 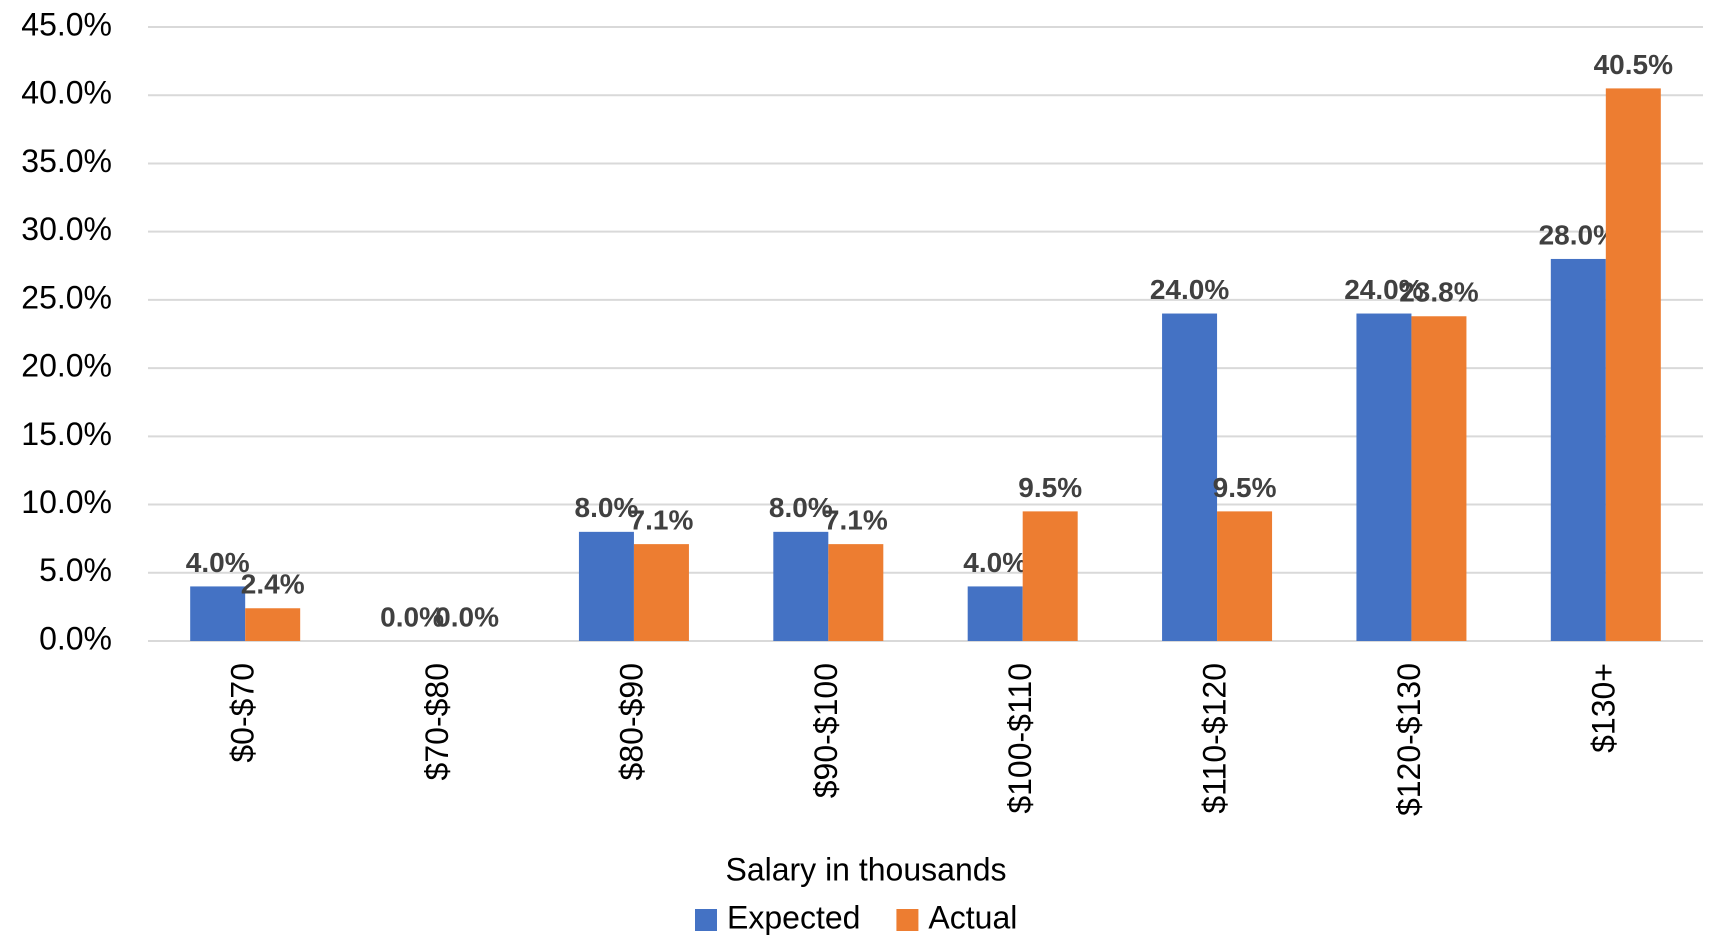 I want to click on x-tick-label: $90-$100, so click(x=826, y=730).